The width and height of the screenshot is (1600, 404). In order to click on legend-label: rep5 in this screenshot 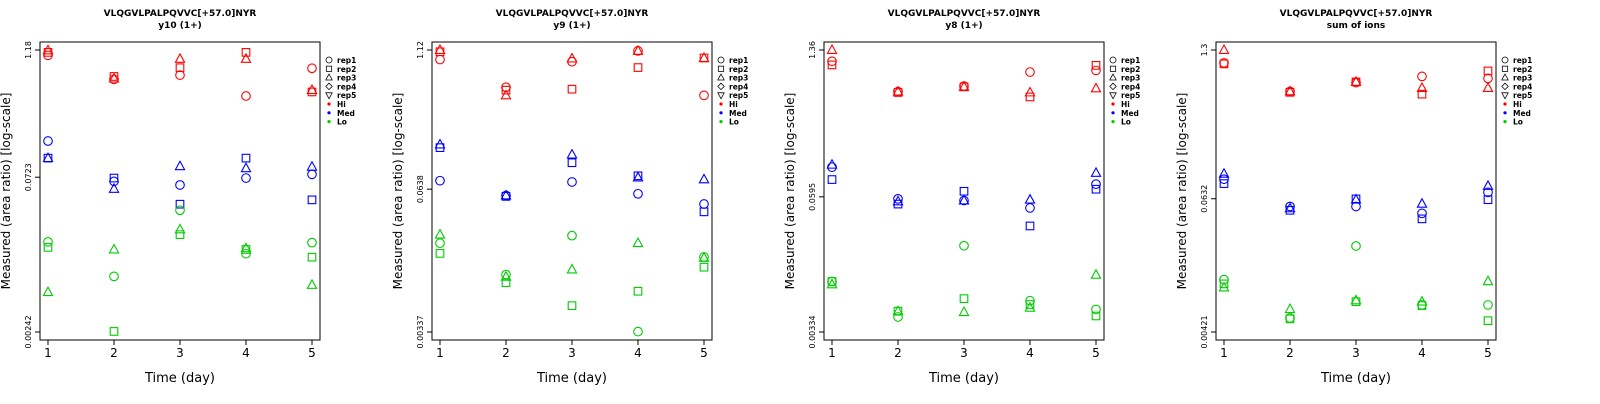, I will do `click(738, 95)`.